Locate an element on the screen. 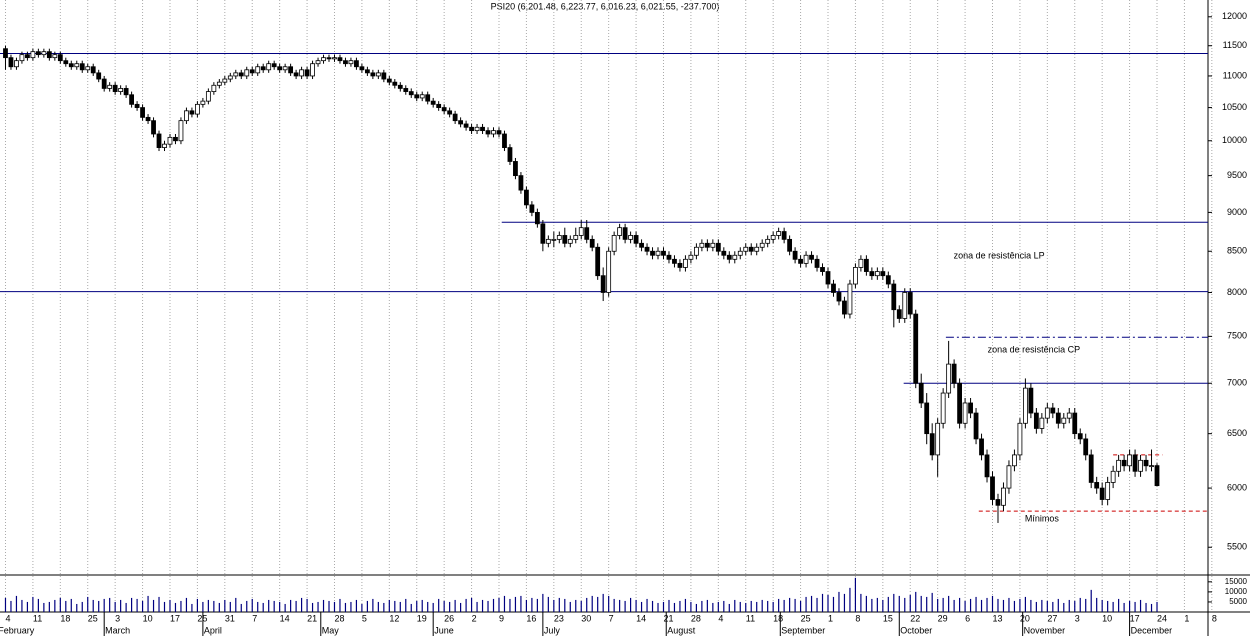 This screenshot has height=636, width=1250. y-tick-label: 6000 is located at coordinates (1237, 487).